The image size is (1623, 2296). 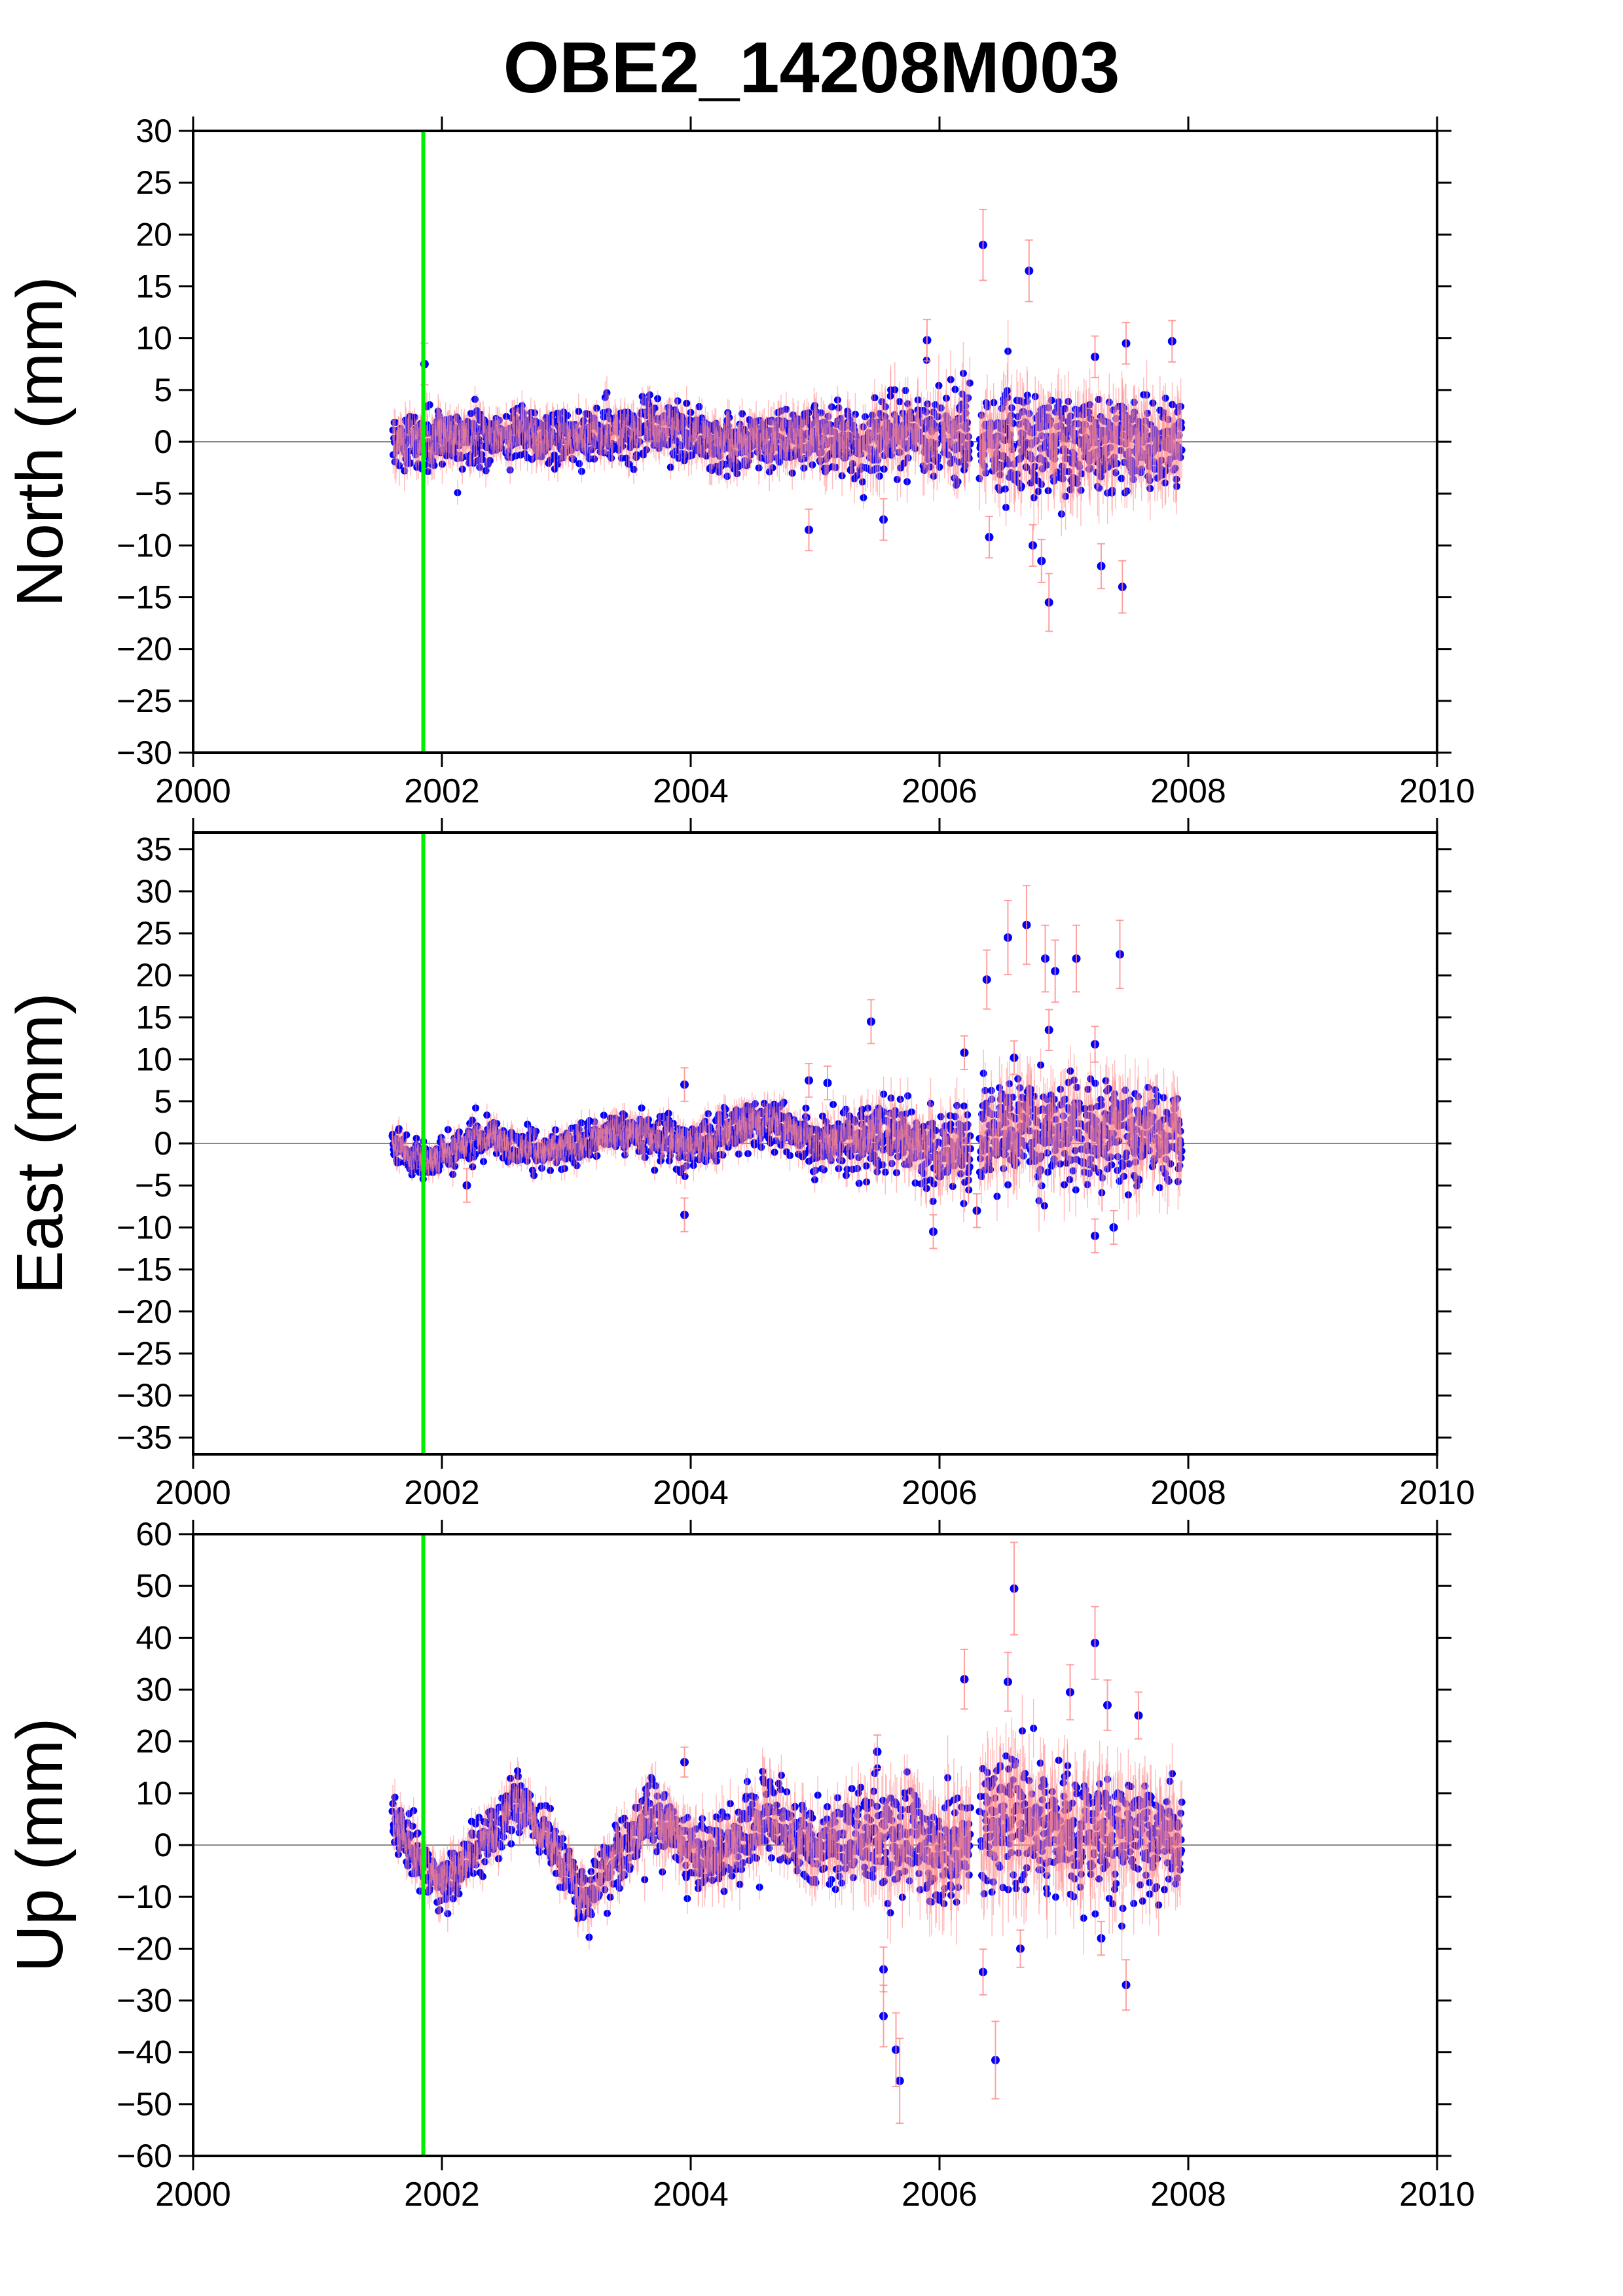 What do you see at coordinates (154, 131) in the screenshot?
I see `y-tick-label: 30` at bounding box center [154, 131].